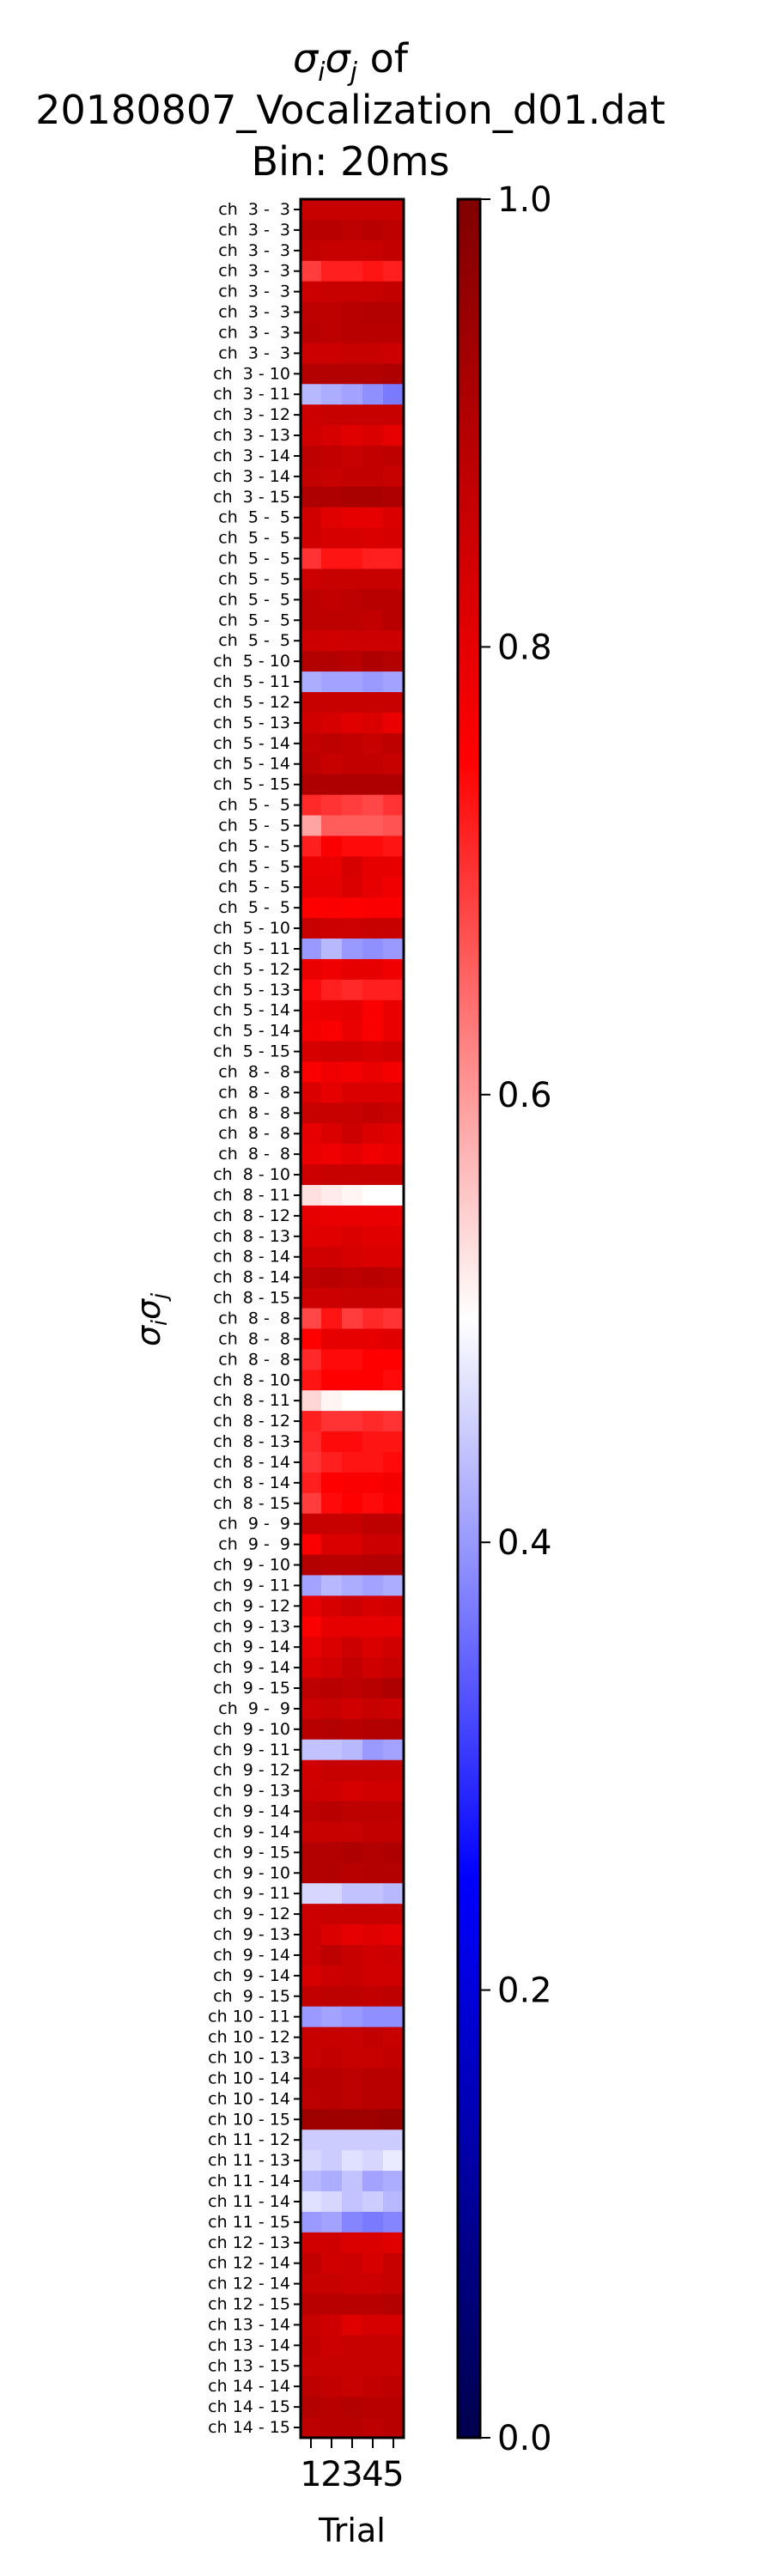  What do you see at coordinates (254, 1360) in the screenshot?
I see `y-tick-label: ch 8 - 8` at bounding box center [254, 1360].